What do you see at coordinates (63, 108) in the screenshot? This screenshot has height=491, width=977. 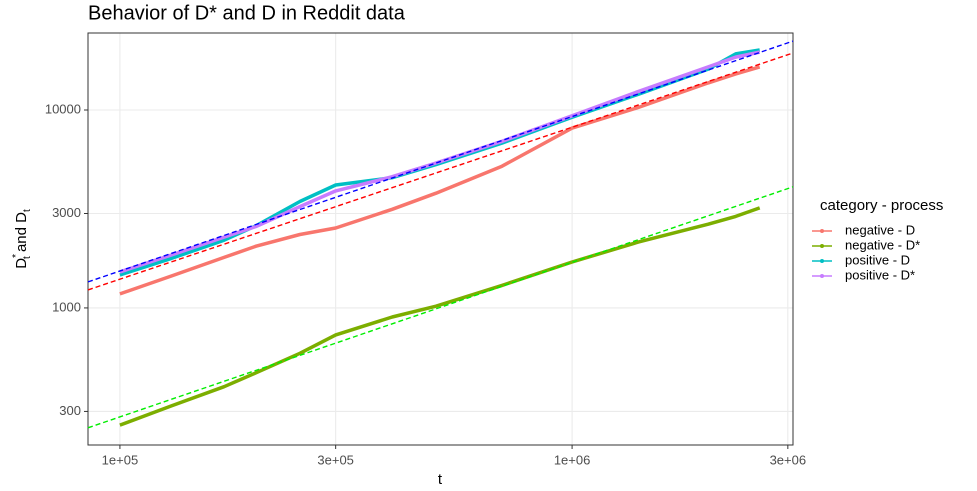 I see `y-tick-label: 10000` at bounding box center [63, 108].